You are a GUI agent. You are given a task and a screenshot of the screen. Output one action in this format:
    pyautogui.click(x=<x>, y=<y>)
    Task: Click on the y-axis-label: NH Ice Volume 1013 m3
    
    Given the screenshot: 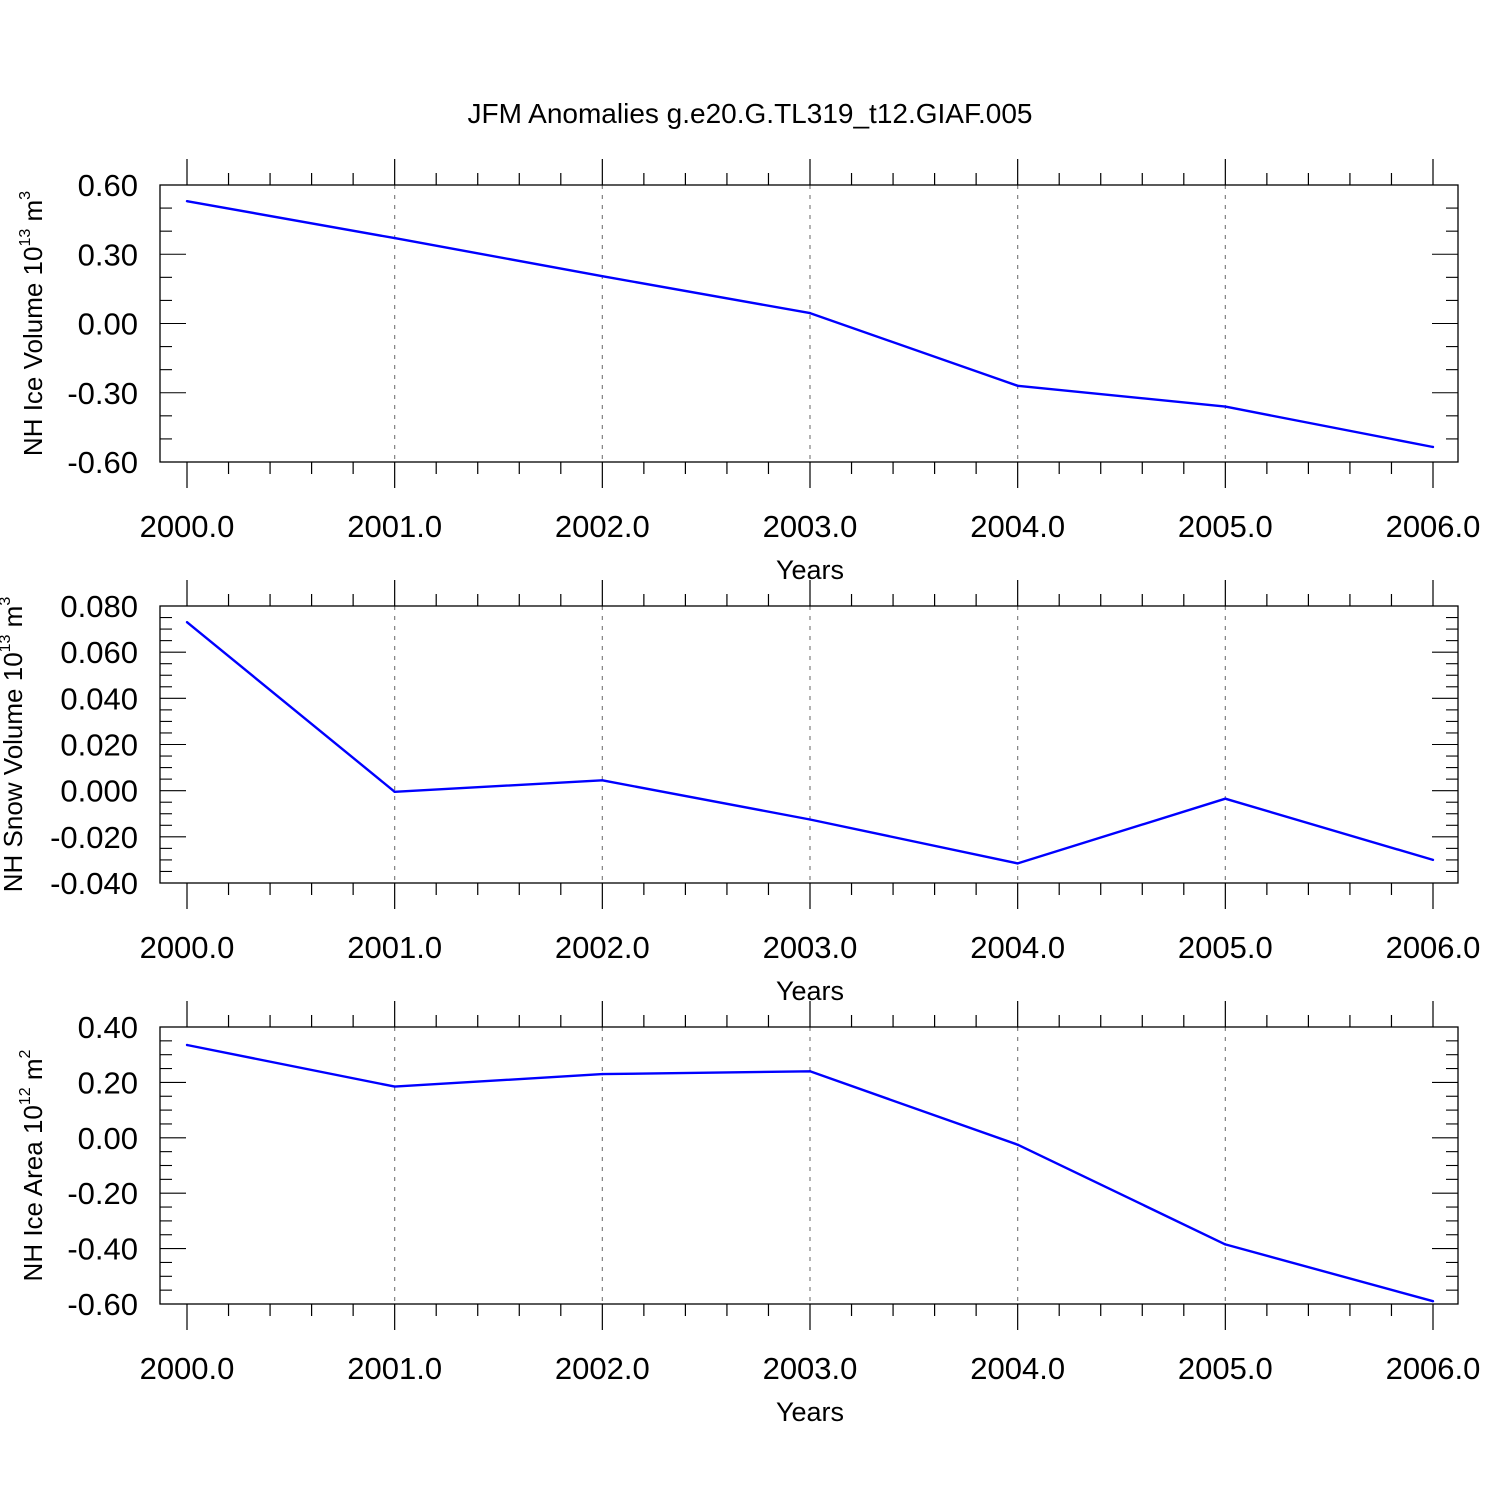 What is the action you would take?
    pyautogui.click(x=32, y=323)
    